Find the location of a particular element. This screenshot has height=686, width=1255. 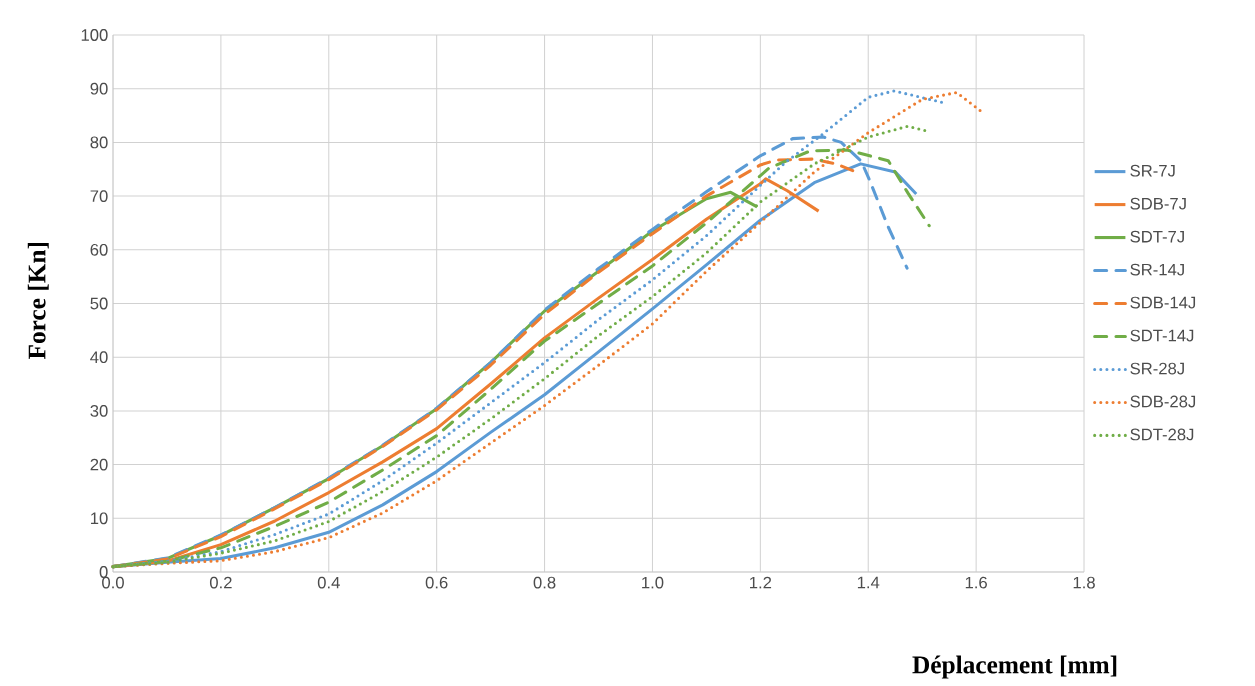

x-tick-label: 0.4 is located at coordinates (328, 582).